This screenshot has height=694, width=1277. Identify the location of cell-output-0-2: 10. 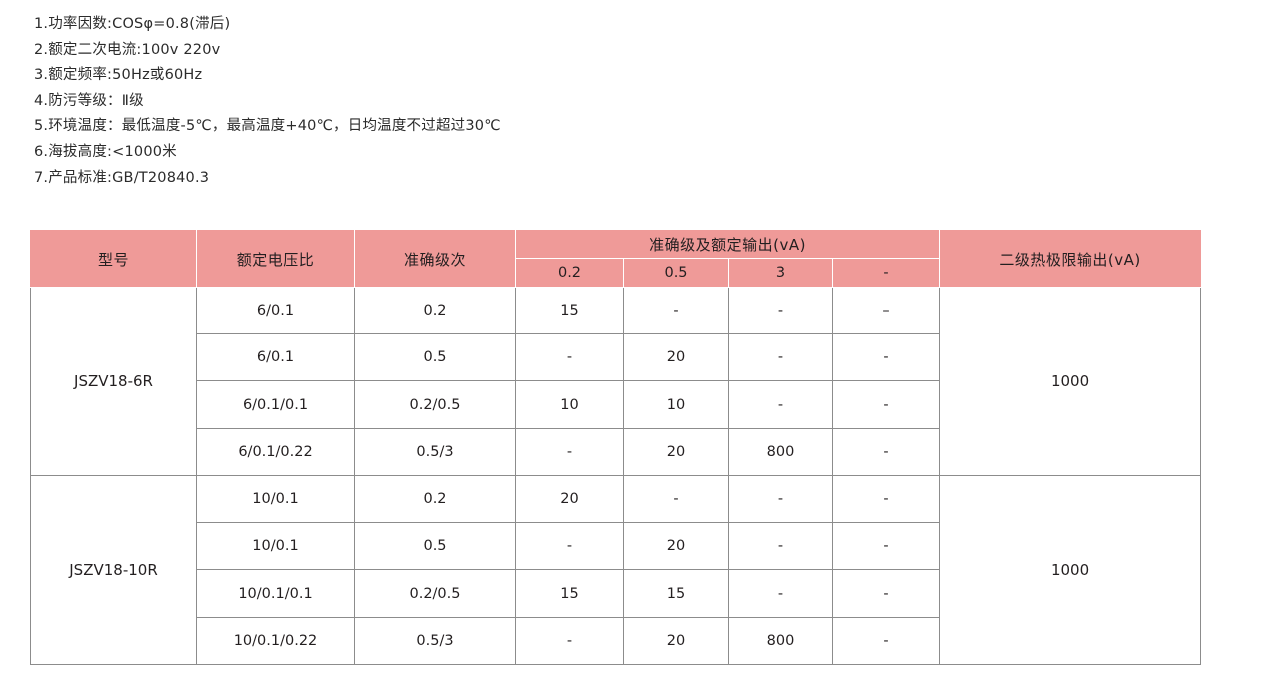
(569, 404).